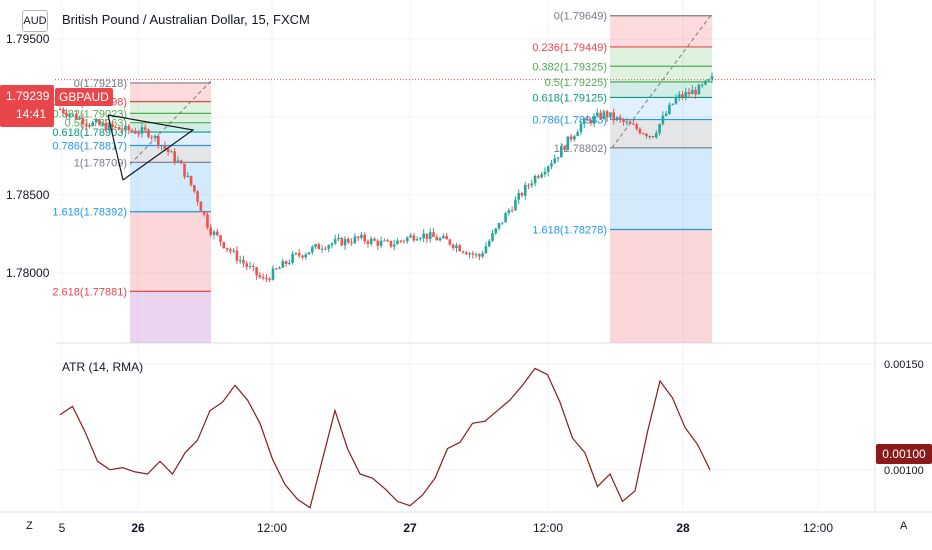  Describe the element at coordinates (569, 121) in the screenshot. I see `fib-level-label: 0.786(1.78983)` at that location.